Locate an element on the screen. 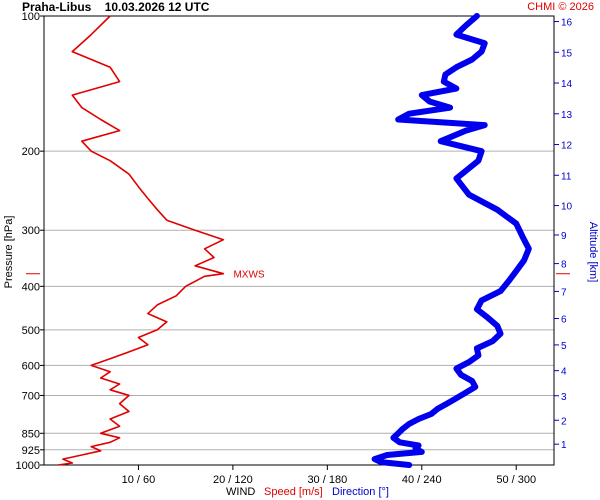 The height and width of the screenshot is (500, 600). altitude-tick-label: 1 is located at coordinates (564, 445).